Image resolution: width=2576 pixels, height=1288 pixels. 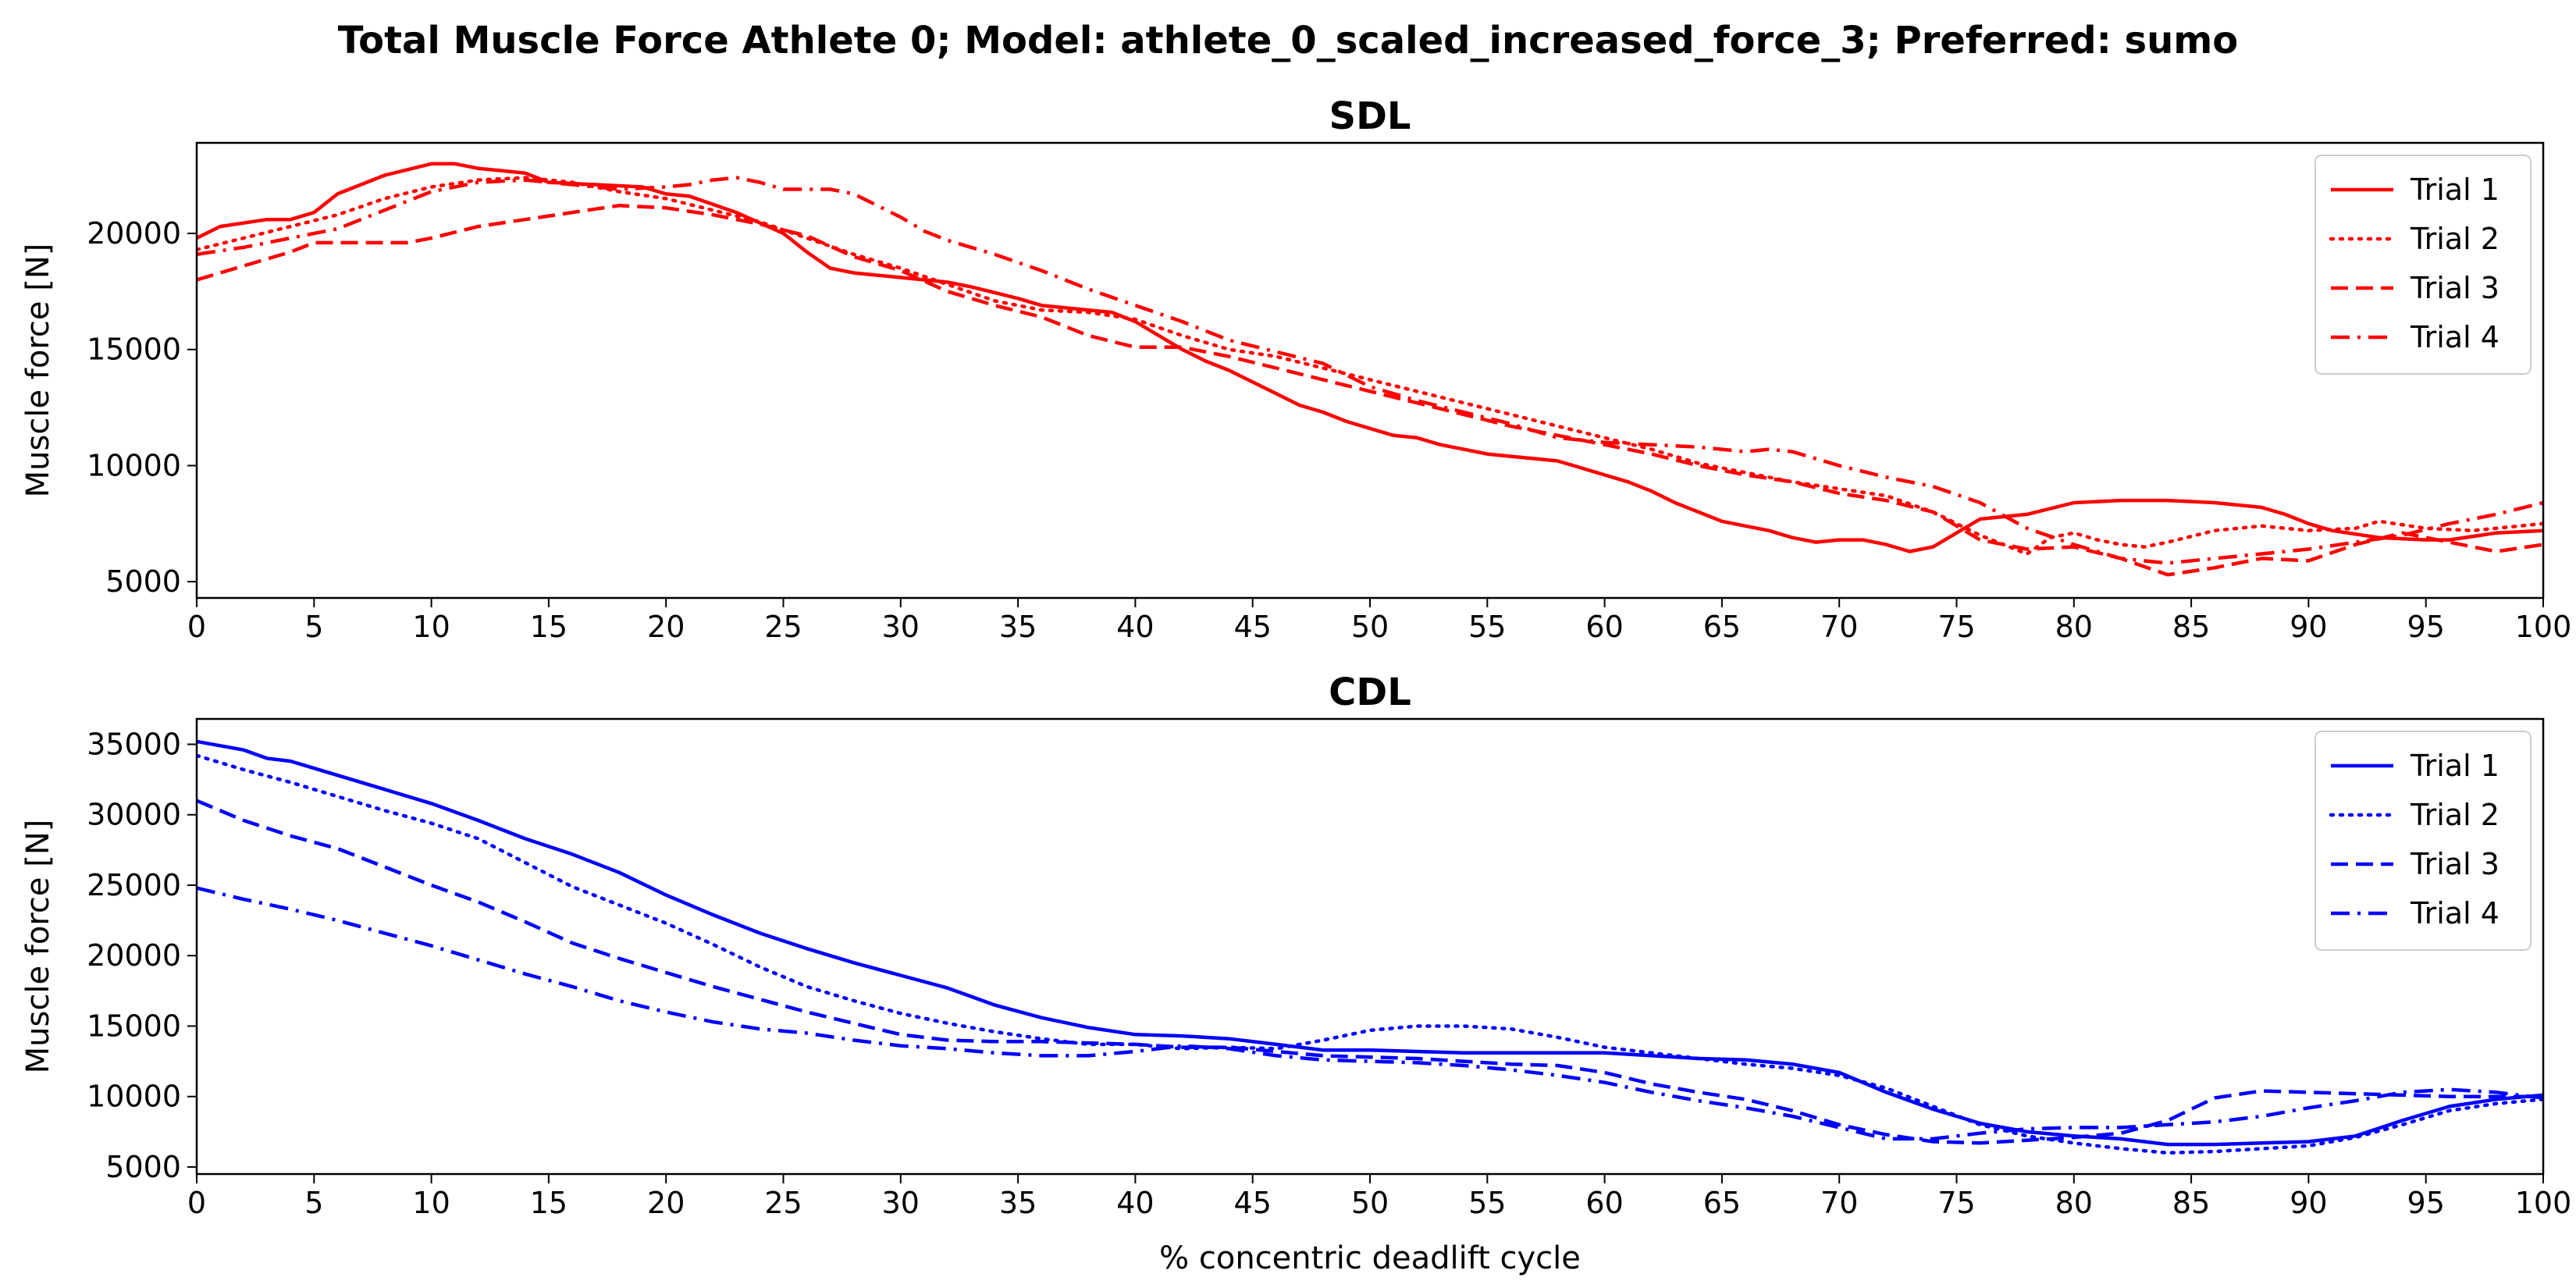 I want to click on y-tick-label: 30000, so click(x=134, y=815).